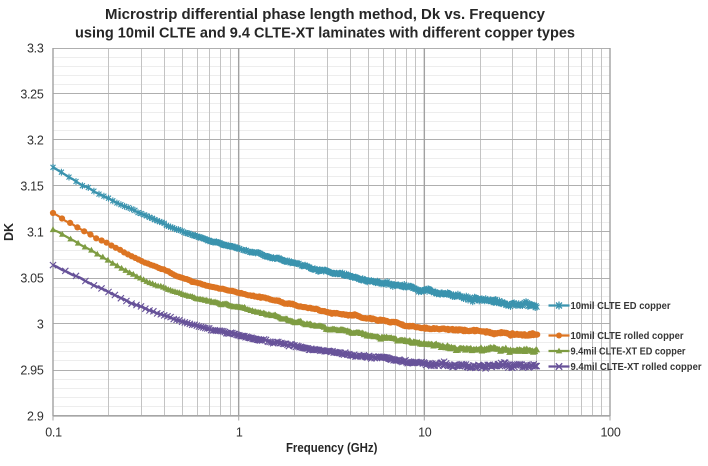 Image resolution: width=708 pixels, height=466 pixels. I want to click on svg-text: DK, so click(9, 232).